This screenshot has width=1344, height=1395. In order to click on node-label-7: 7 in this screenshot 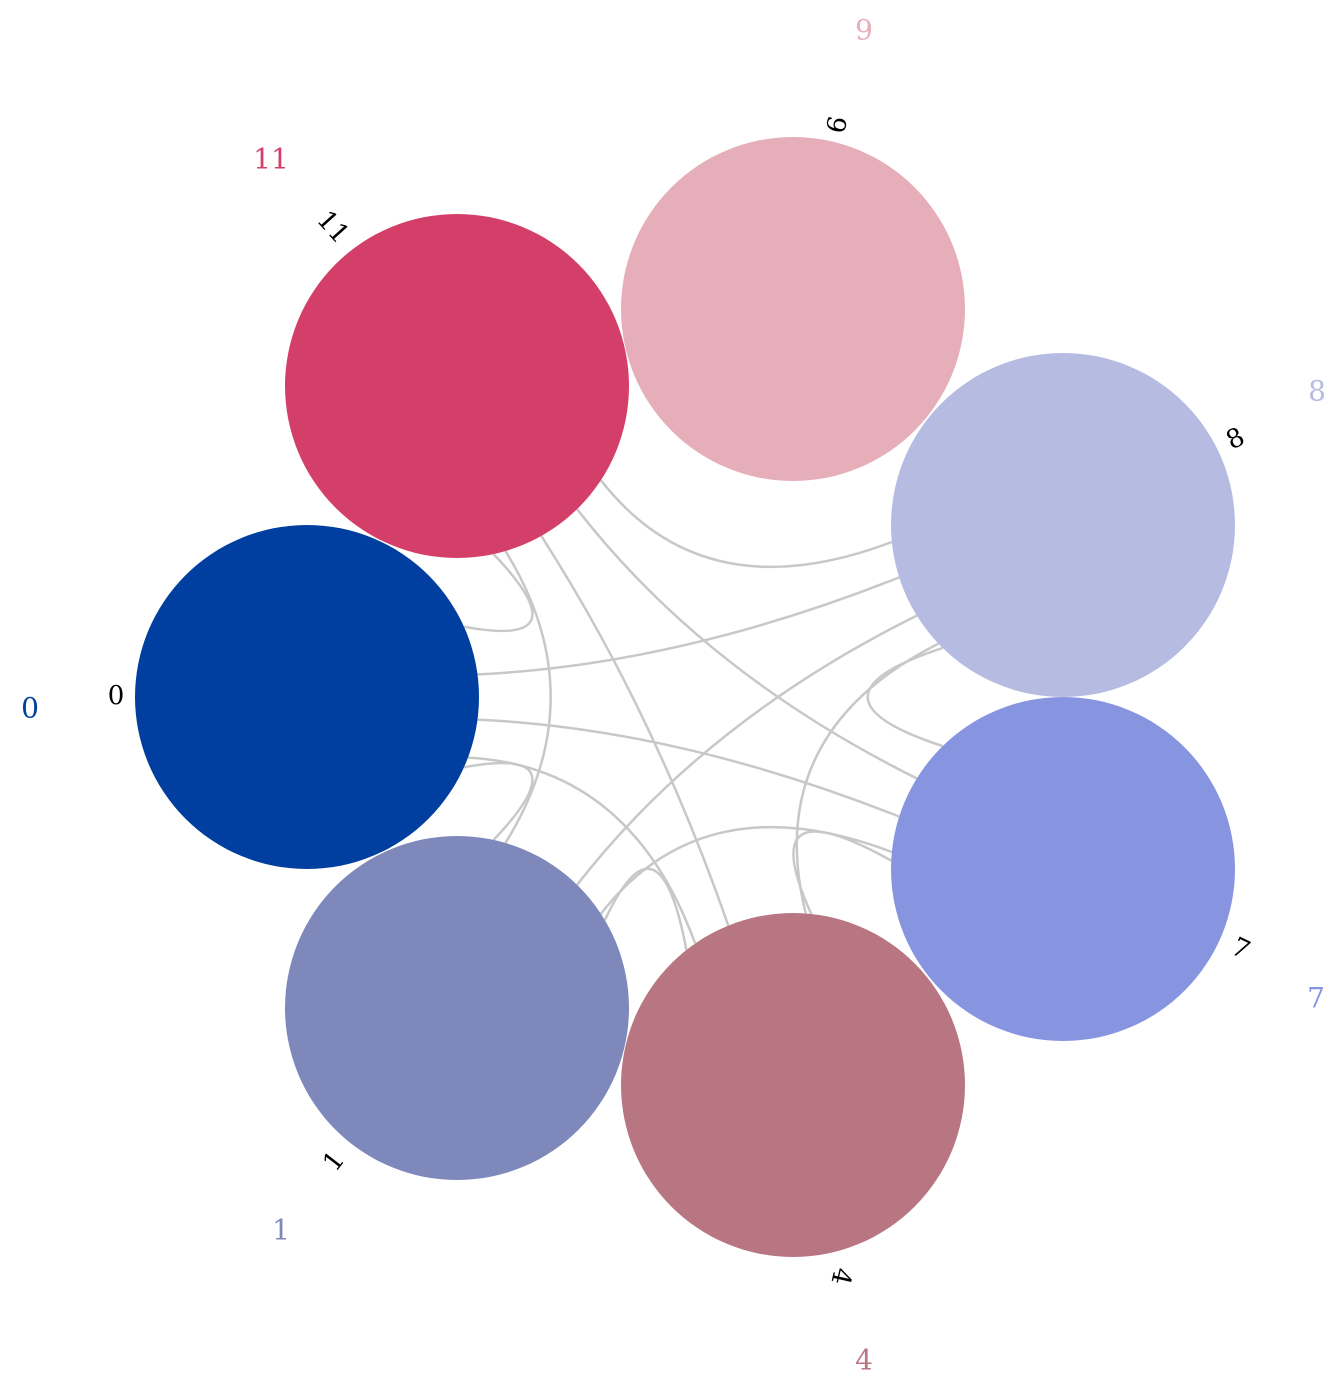, I will do `click(1240, 949)`.